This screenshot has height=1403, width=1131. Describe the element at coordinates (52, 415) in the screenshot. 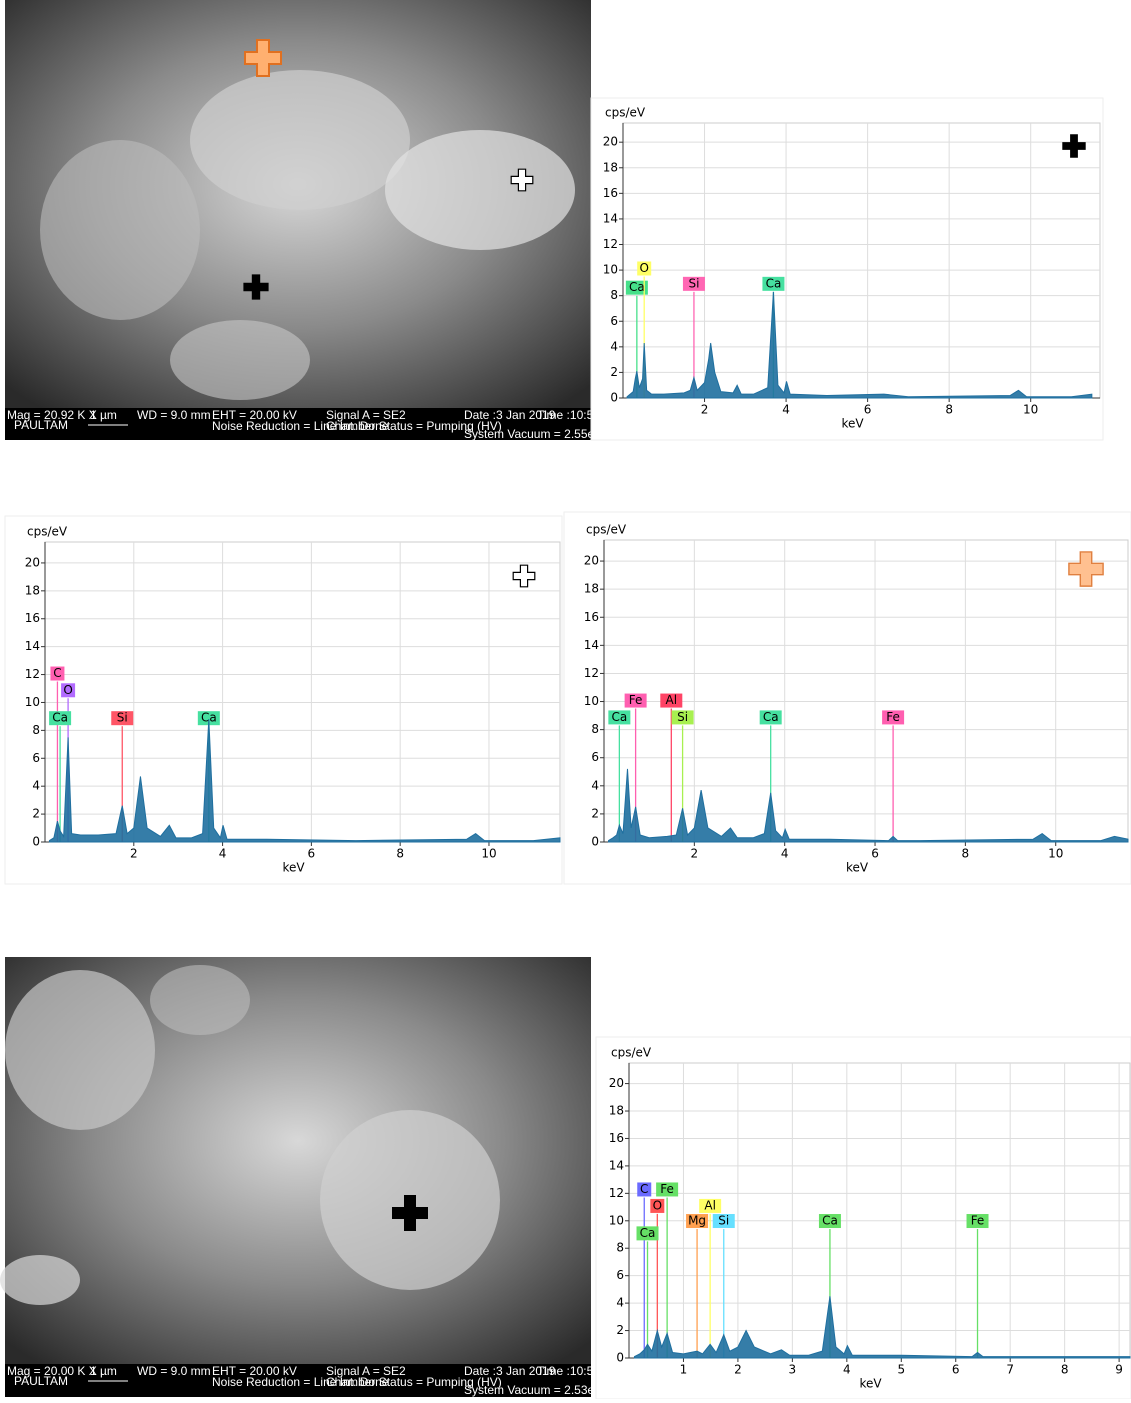

I see `sem-info: Mag = 20.92 K X` at that location.